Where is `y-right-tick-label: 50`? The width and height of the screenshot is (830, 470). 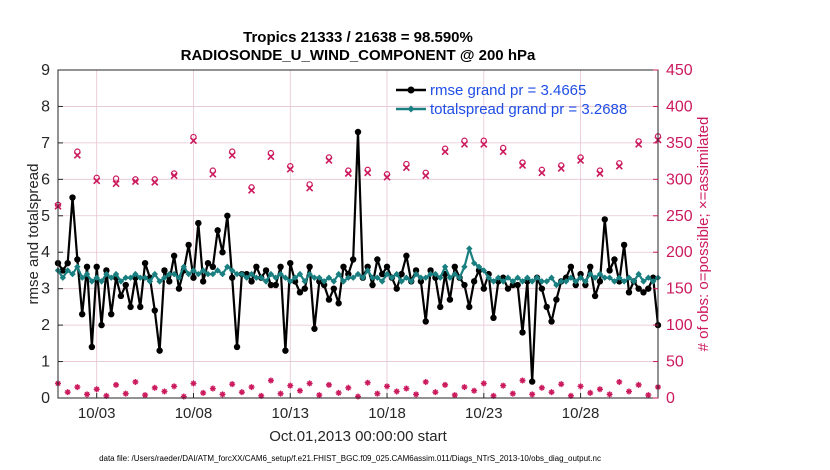
y-right-tick-label: 50 is located at coordinates (675, 362).